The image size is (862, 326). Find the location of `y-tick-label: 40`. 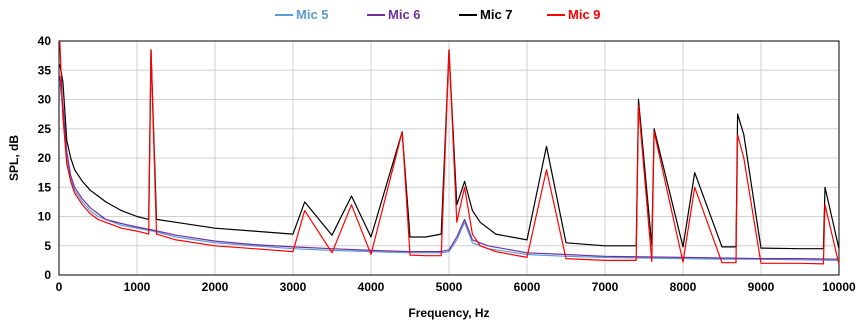

y-tick-label: 40 is located at coordinates (45, 41).